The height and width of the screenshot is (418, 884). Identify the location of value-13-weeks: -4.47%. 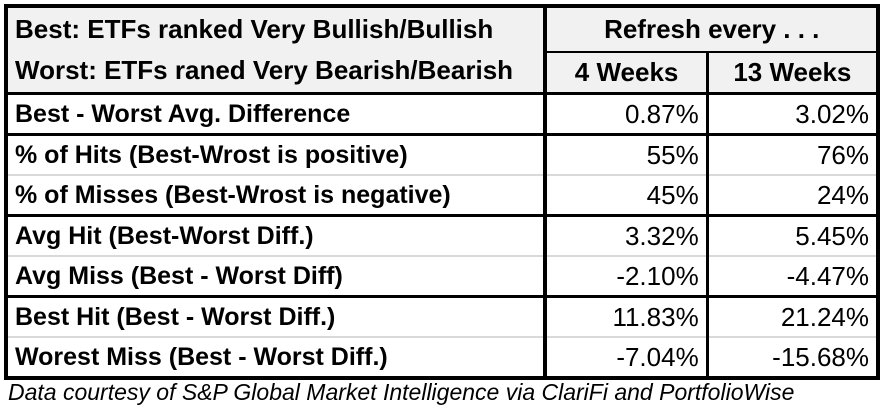
(791, 277).